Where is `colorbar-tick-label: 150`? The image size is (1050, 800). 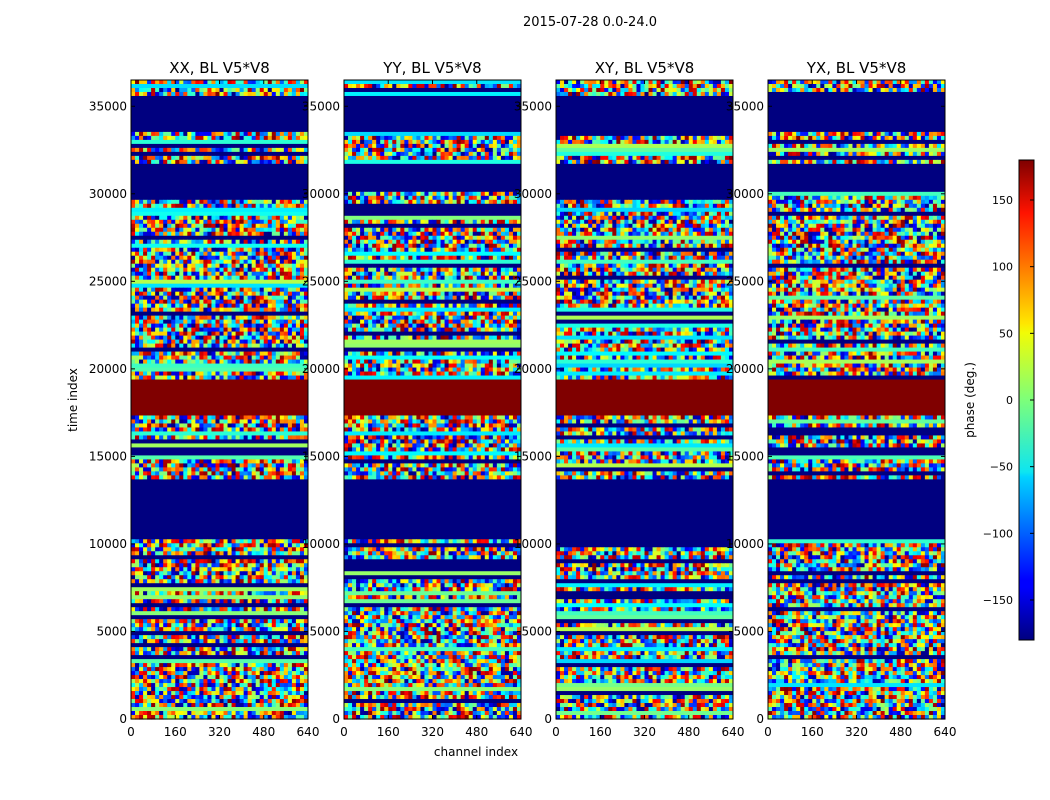 colorbar-tick-label: 150 is located at coordinates (1002, 200).